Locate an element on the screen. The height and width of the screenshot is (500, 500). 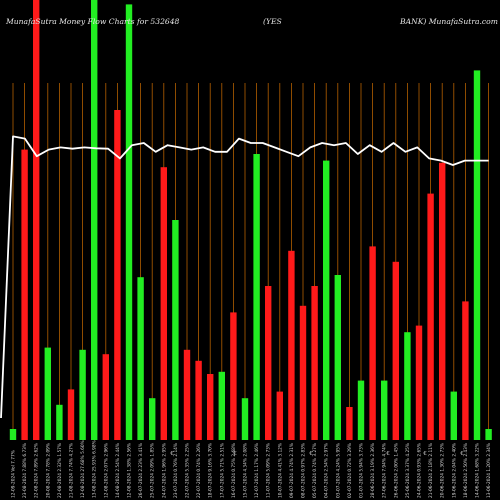
x-tick-label: 12-08-2024 27.68% 5.60% is located at coordinates (83, 469).